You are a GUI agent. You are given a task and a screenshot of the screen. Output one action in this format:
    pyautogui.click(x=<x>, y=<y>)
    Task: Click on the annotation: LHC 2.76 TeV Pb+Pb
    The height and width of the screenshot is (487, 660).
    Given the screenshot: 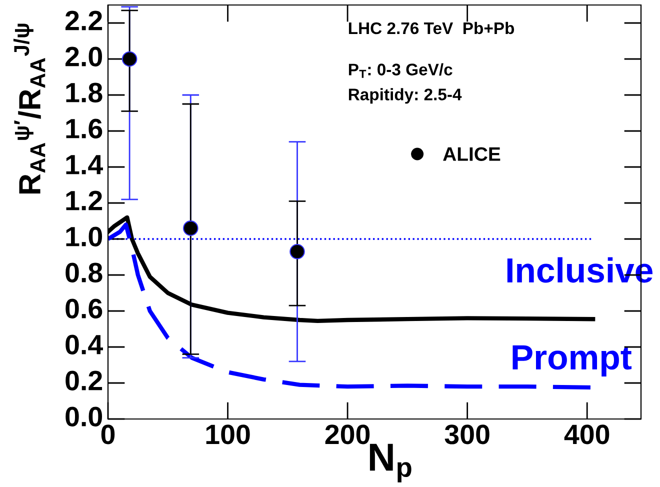 What is the action you would take?
    pyautogui.click(x=431, y=28)
    